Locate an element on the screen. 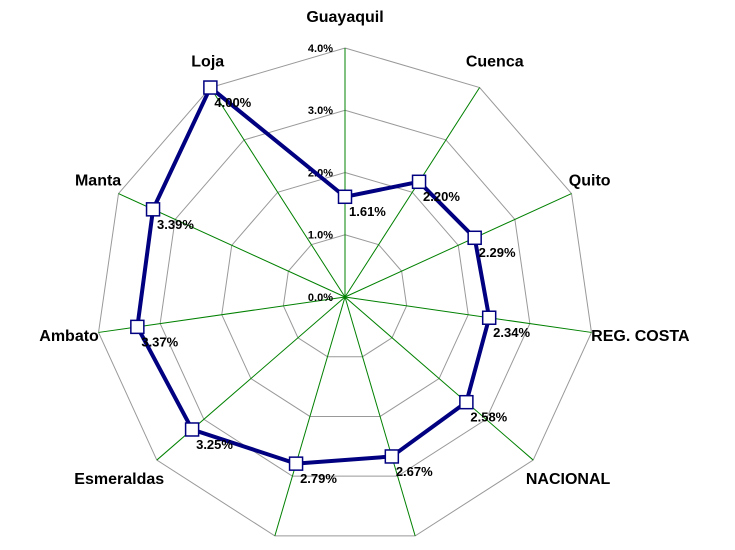  category-label: Quito is located at coordinates (590, 180).